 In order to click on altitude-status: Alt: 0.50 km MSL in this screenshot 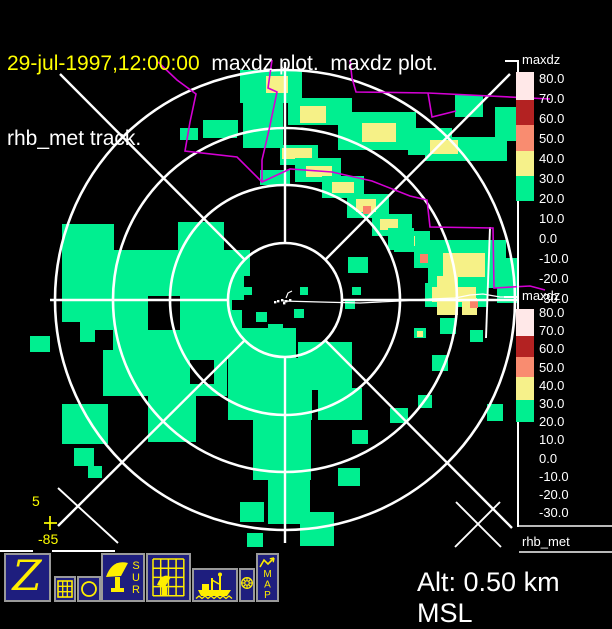, I will do `click(488, 597)`.